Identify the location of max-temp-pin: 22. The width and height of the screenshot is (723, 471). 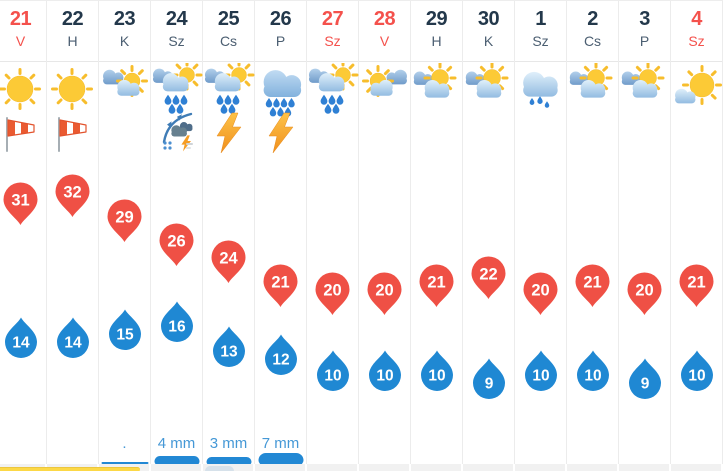
(488, 278).